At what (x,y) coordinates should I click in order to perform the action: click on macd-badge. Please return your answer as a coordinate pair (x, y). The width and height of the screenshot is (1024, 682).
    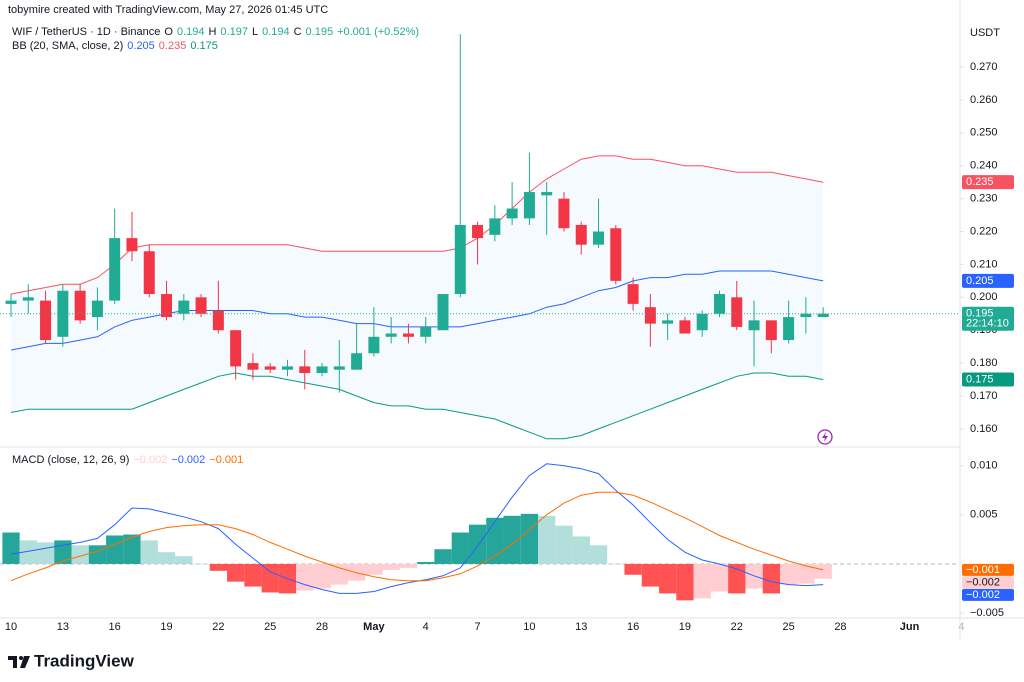
    Looking at the image, I should click on (988, 594).